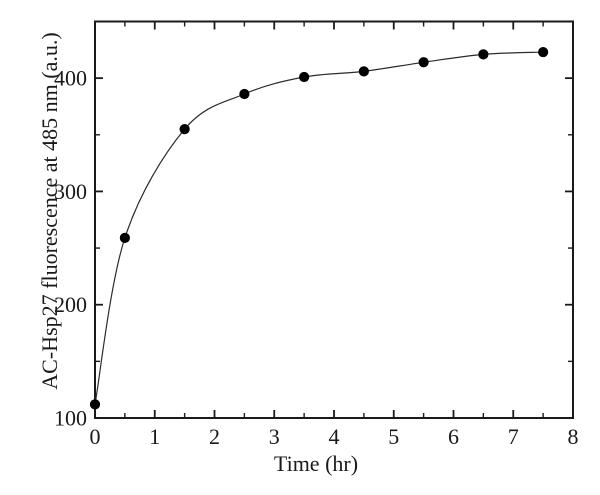 This screenshot has width=600, height=495. What do you see at coordinates (70, 248) in the screenshot?
I see `y-tick-labels: 100 200 300 400` at bounding box center [70, 248].